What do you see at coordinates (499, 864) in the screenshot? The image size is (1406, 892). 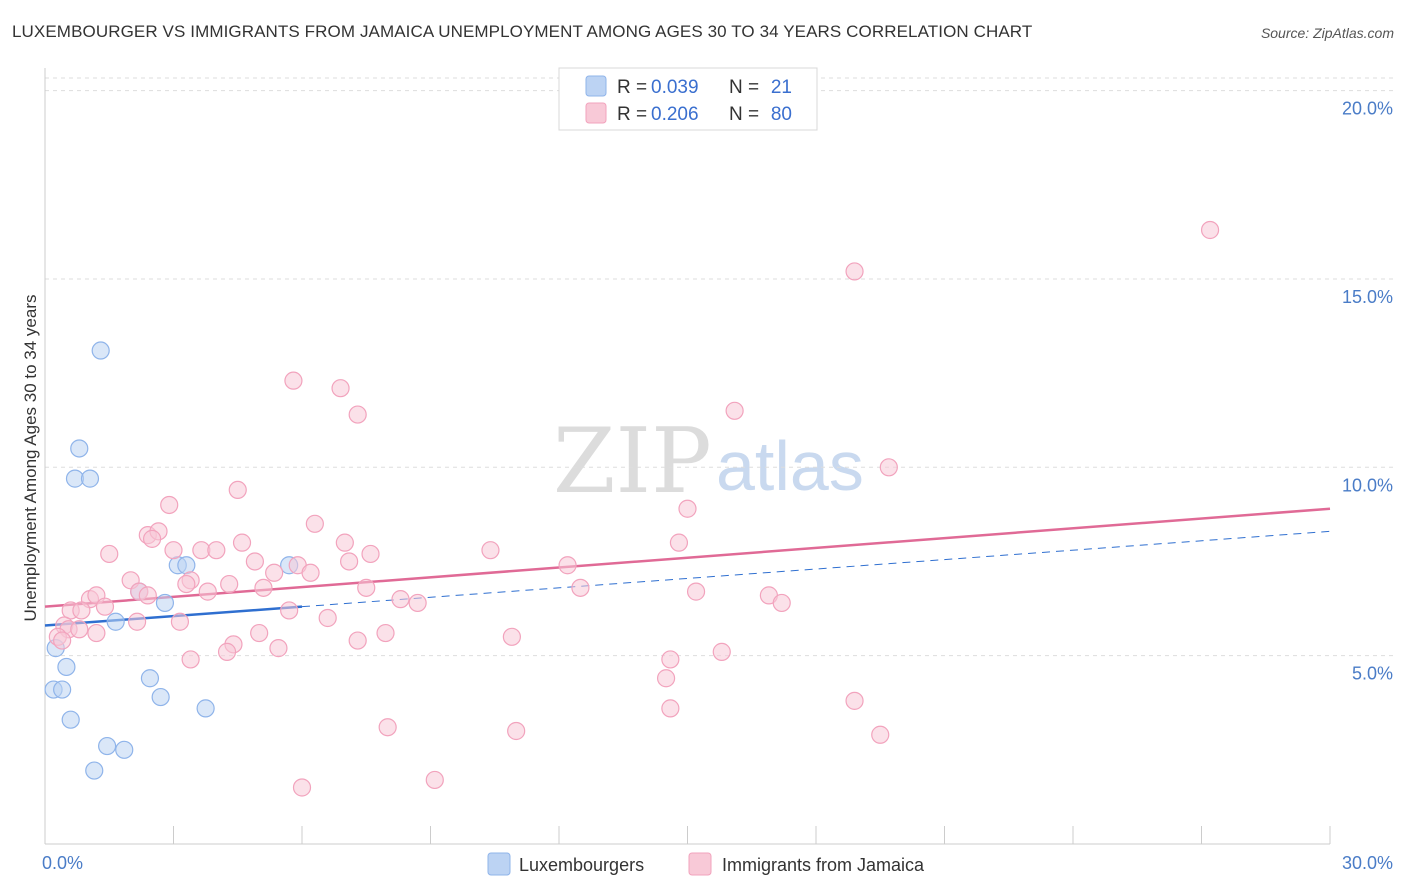 I see `bottom-legend-swatch-luxembourgers` at bounding box center [499, 864].